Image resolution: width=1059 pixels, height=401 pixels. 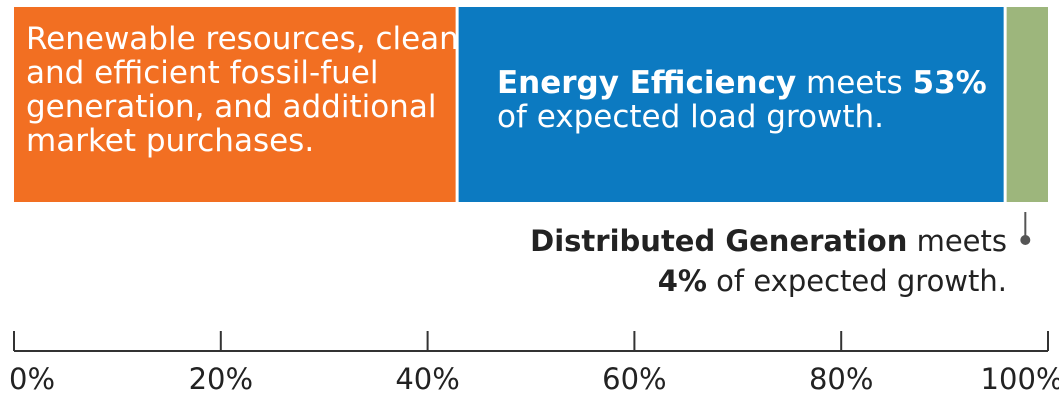 I want to click on callout-dg-line-1: Distributed Generation meets, so click(x=768, y=241).